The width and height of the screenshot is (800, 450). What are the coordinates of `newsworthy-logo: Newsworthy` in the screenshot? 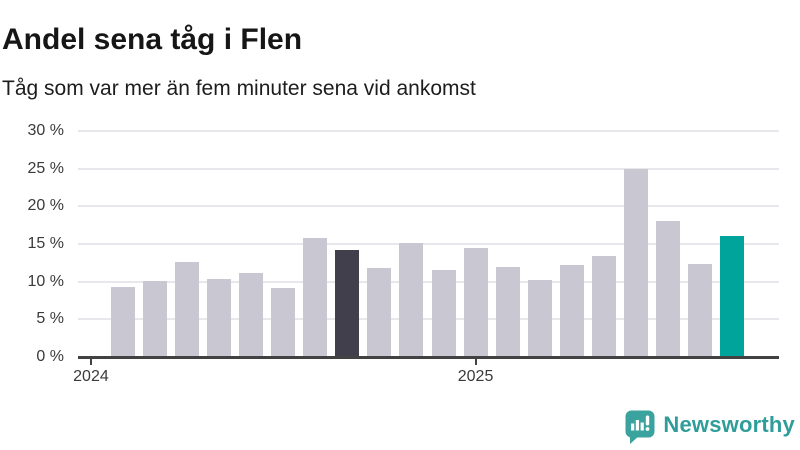 It's located at (710, 427).